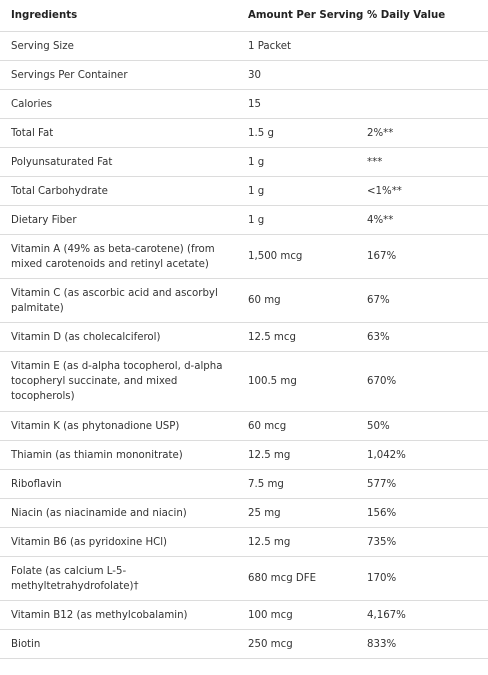 Image resolution: width=488 pixels, height=675 pixels. I want to click on daily-value-cell: 50%, so click(426, 426).